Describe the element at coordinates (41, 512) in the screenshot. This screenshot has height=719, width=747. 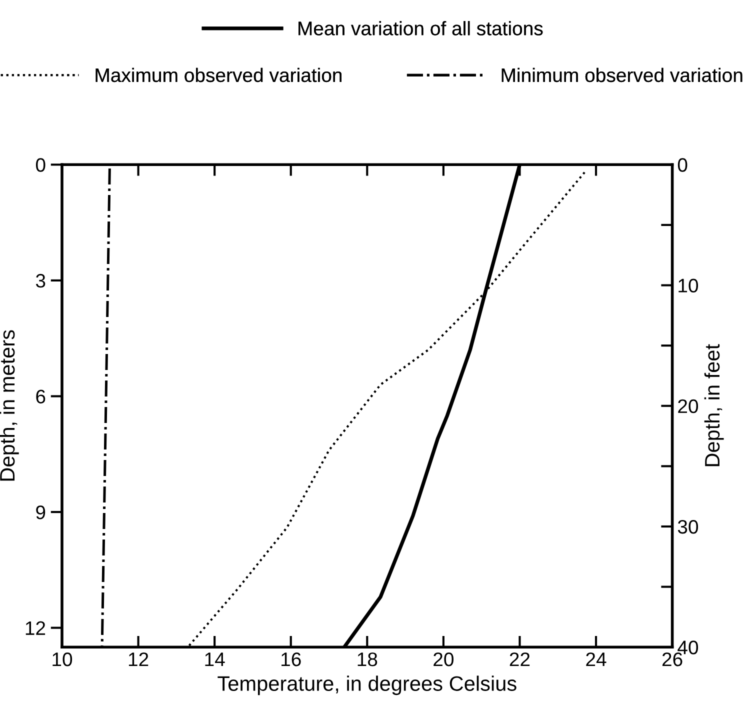
I see `y-tick-label: 9` at that location.